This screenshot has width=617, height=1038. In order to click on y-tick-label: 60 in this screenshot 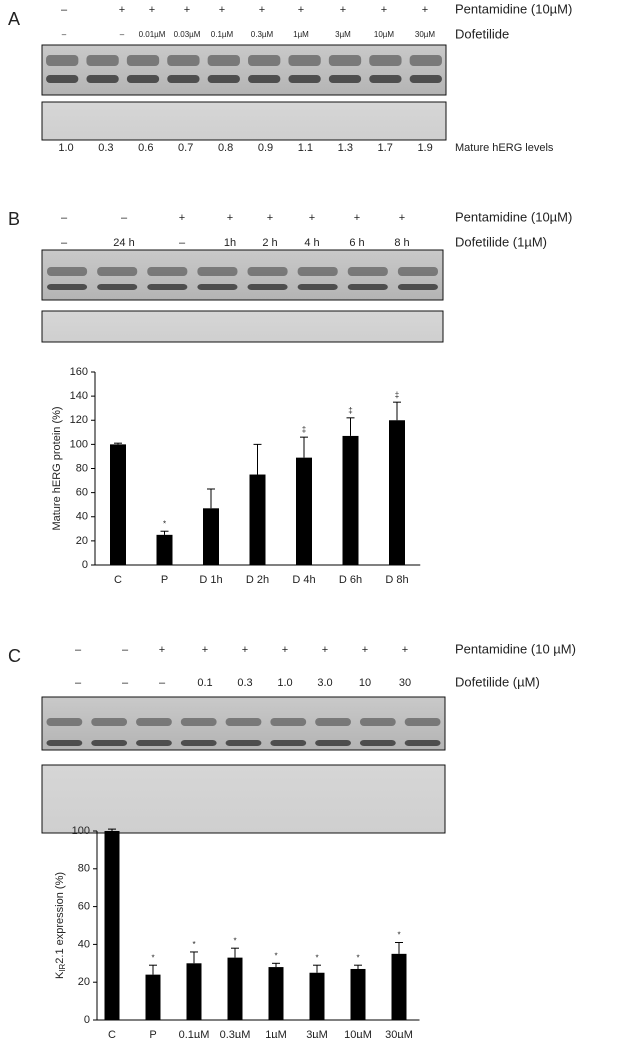, I will do `click(82, 493)`.